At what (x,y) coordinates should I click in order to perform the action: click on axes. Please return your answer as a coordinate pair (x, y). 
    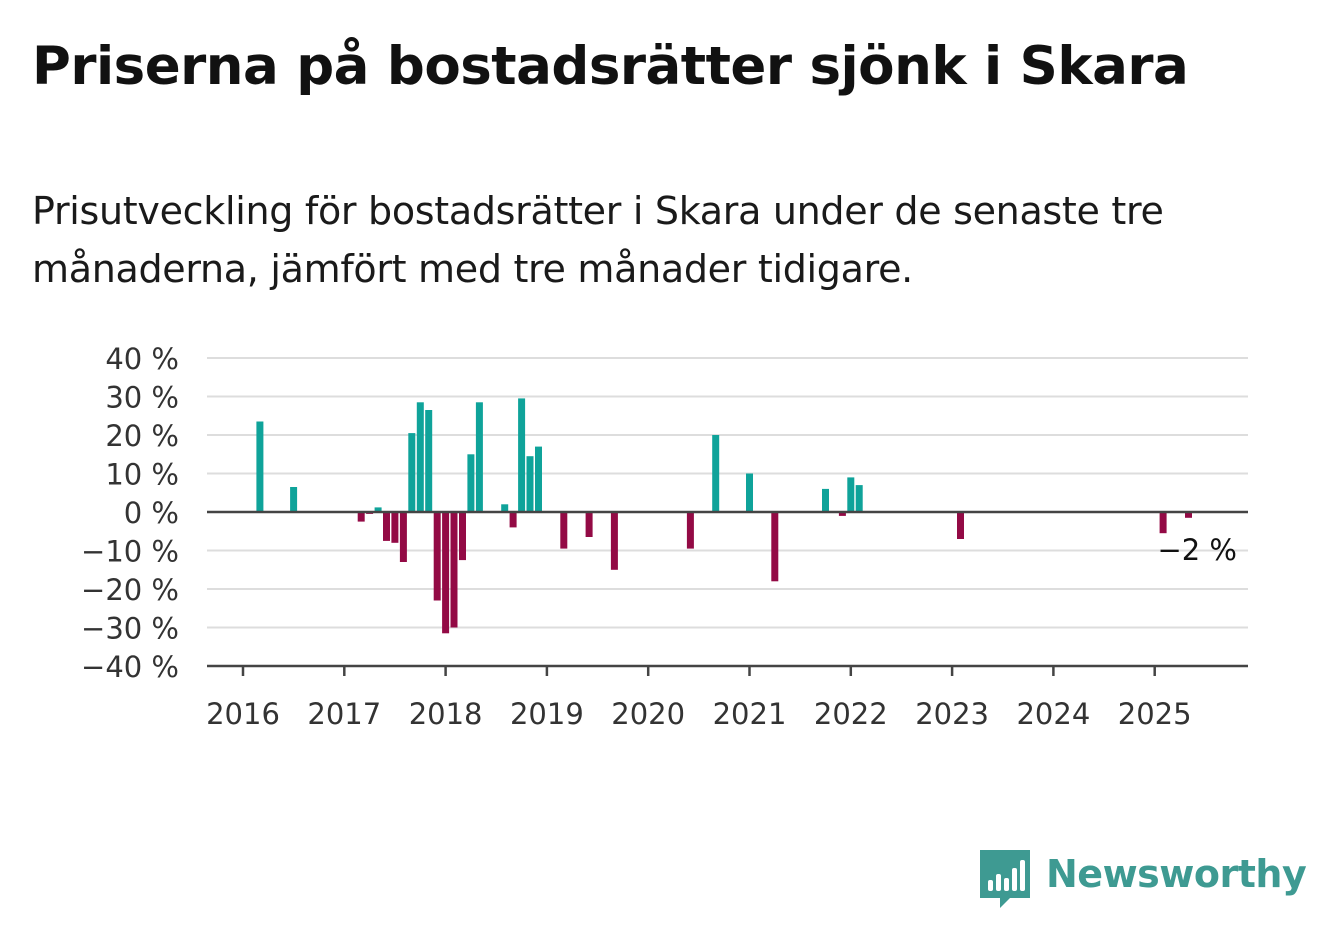
    Looking at the image, I should click on (727, 593).